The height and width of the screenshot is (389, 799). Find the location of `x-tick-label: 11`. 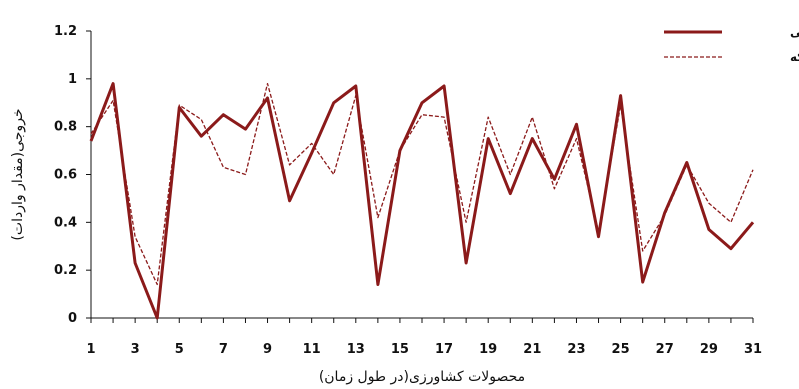

x-tick-label: 11 is located at coordinates (312, 349).